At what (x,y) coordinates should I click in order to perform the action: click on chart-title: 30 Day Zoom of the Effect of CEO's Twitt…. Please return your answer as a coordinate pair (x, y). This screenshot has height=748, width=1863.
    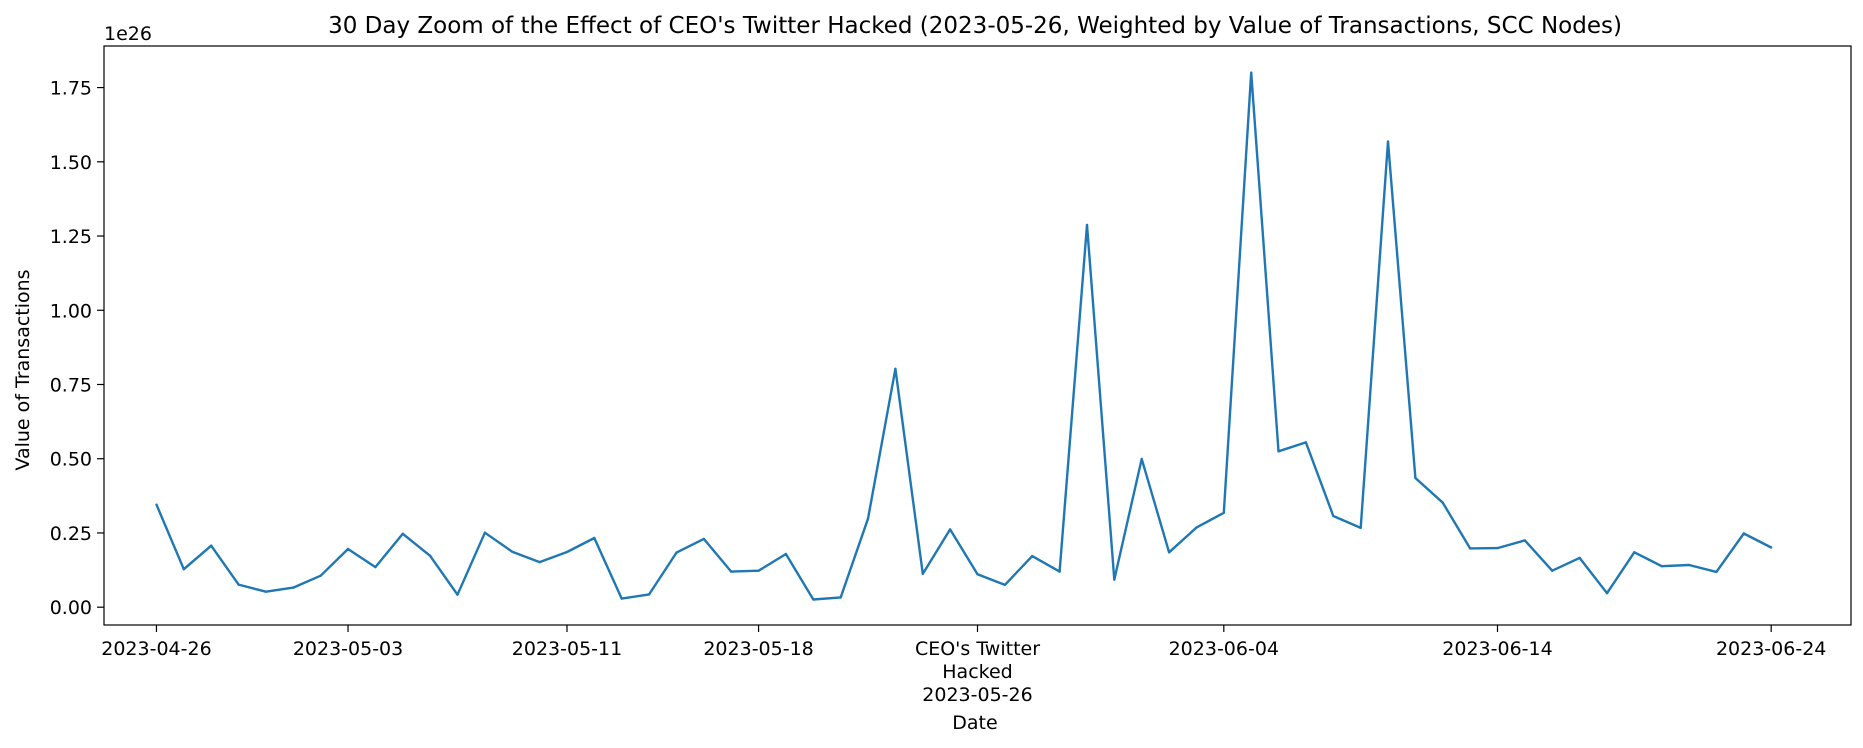
    Looking at the image, I should click on (975, 26).